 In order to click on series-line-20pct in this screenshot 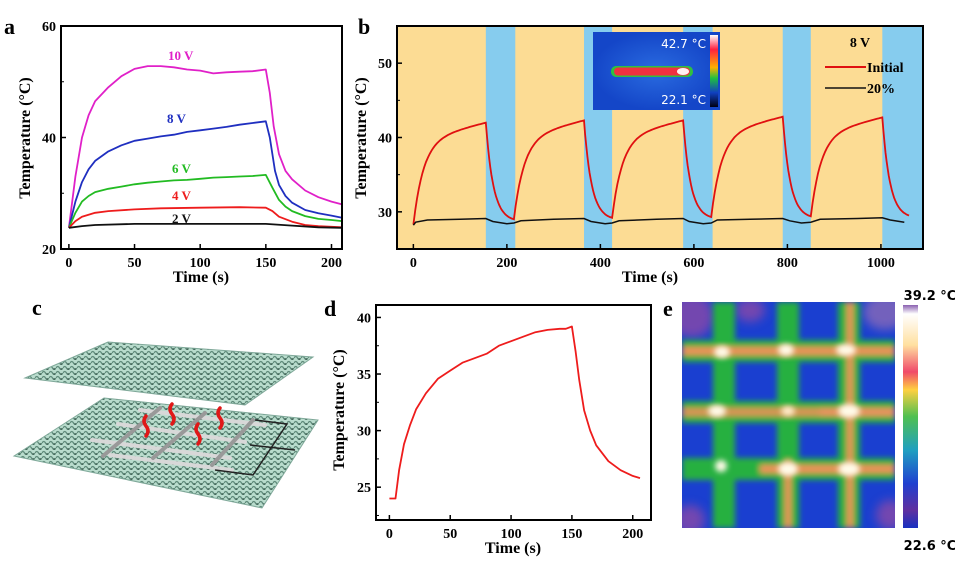, I will do `click(658, 221)`.